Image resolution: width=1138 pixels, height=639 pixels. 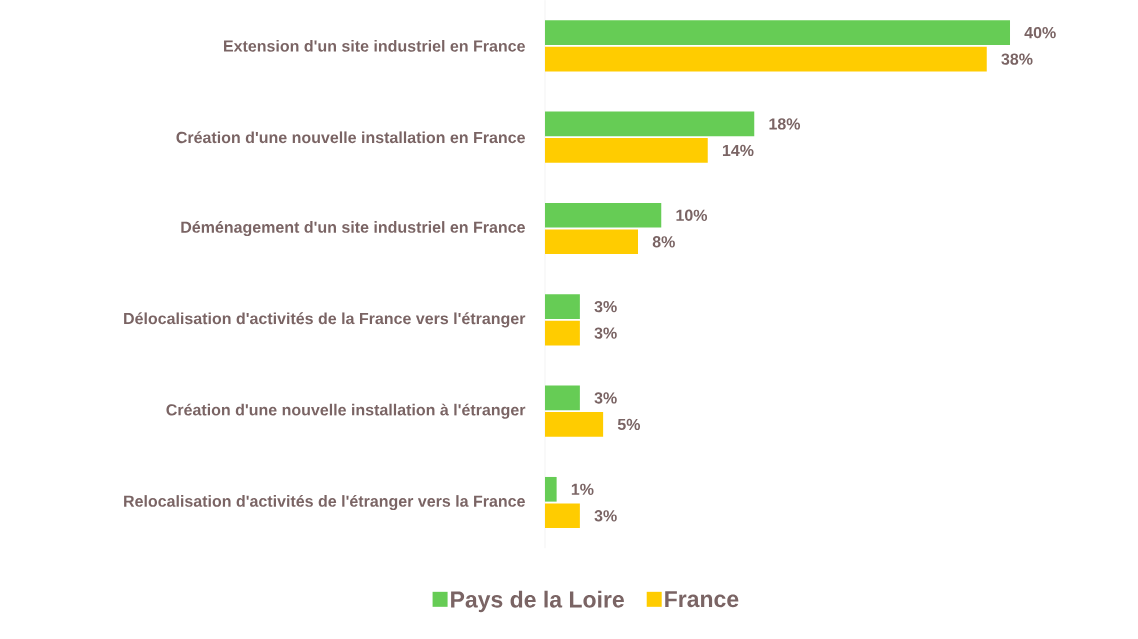 I want to click on data-label: 18%, so click(x=785, y=124).